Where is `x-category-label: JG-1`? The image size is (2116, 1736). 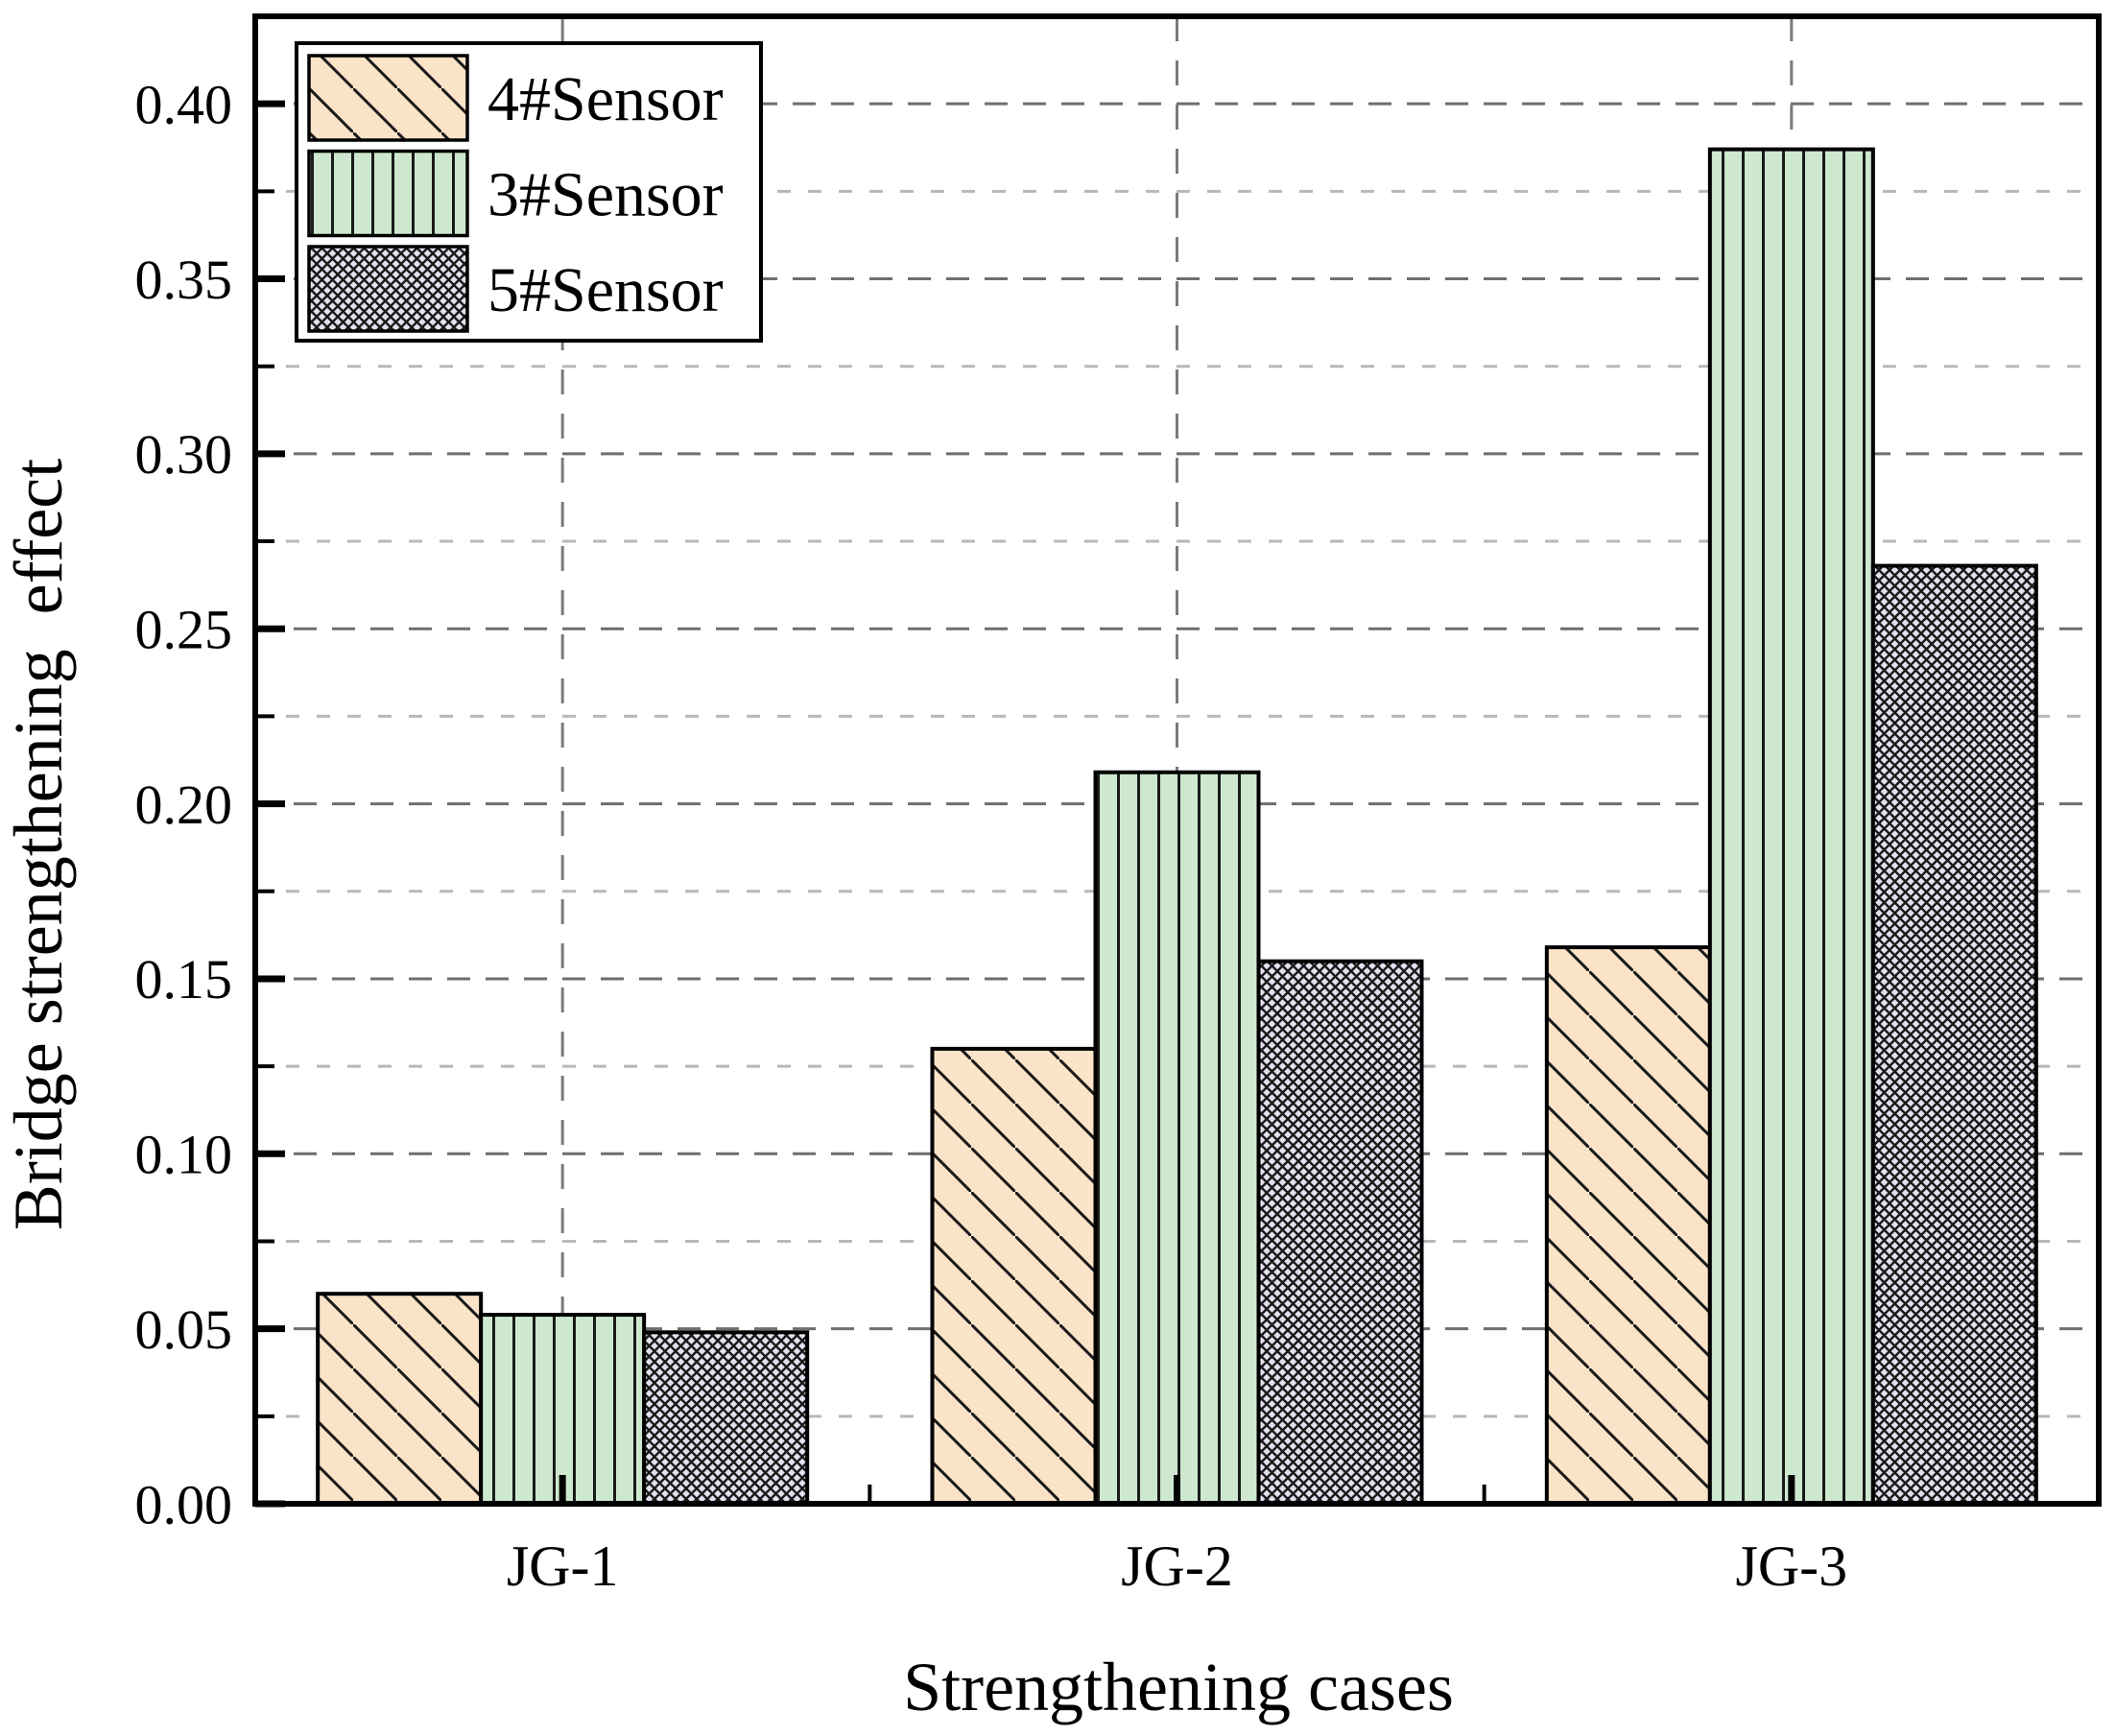 x-category-label: JG-1 is located at coordinates (563, 1566).